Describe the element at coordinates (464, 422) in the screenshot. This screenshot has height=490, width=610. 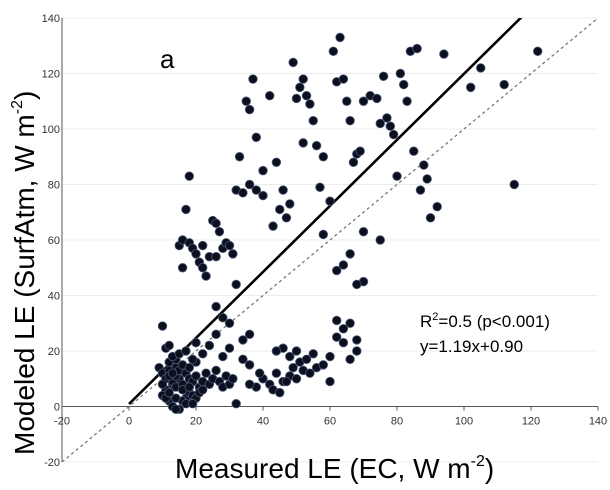
I see `x-tick-label: 100` at that location.